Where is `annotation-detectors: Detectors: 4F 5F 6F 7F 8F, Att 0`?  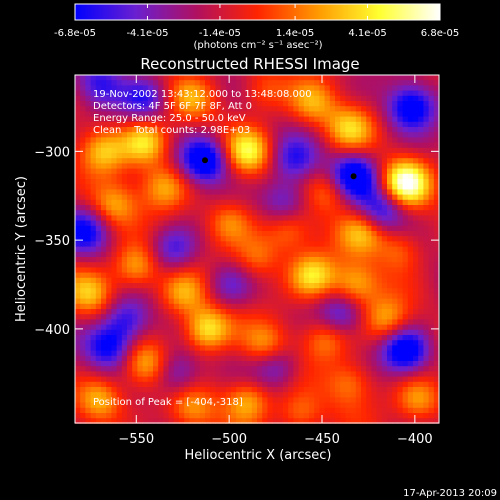
annotation-detectors: Detectors: 4F 5F 6F 7F 8F, Att 0 is located at coordinates (172, 106).